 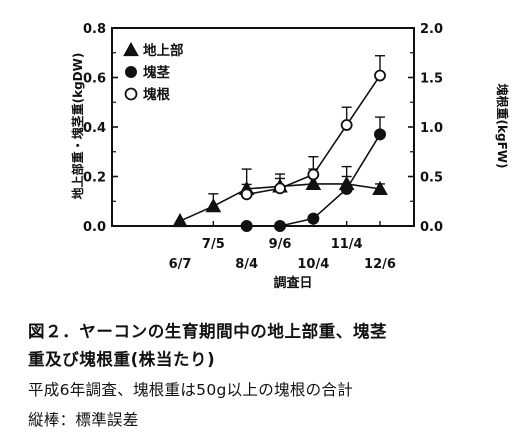 I want to click on right-tick-label: 1.0, so click(x=431, y=128).